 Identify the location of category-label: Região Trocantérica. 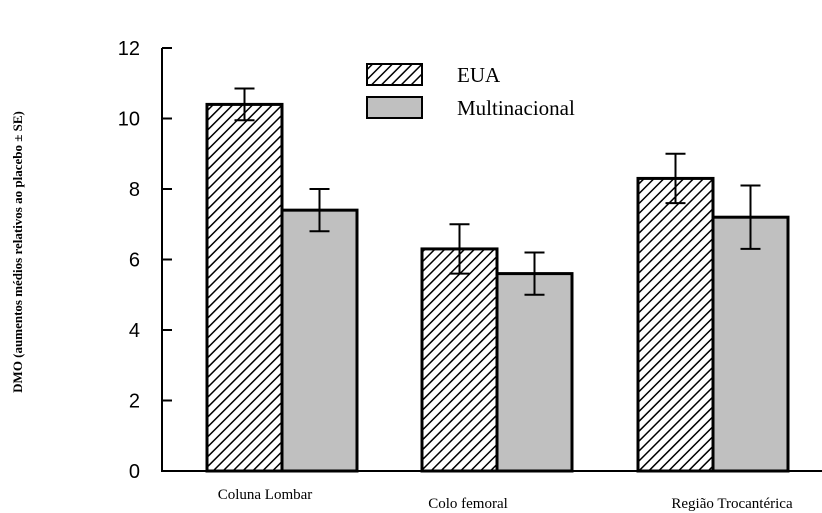
(732, 504).